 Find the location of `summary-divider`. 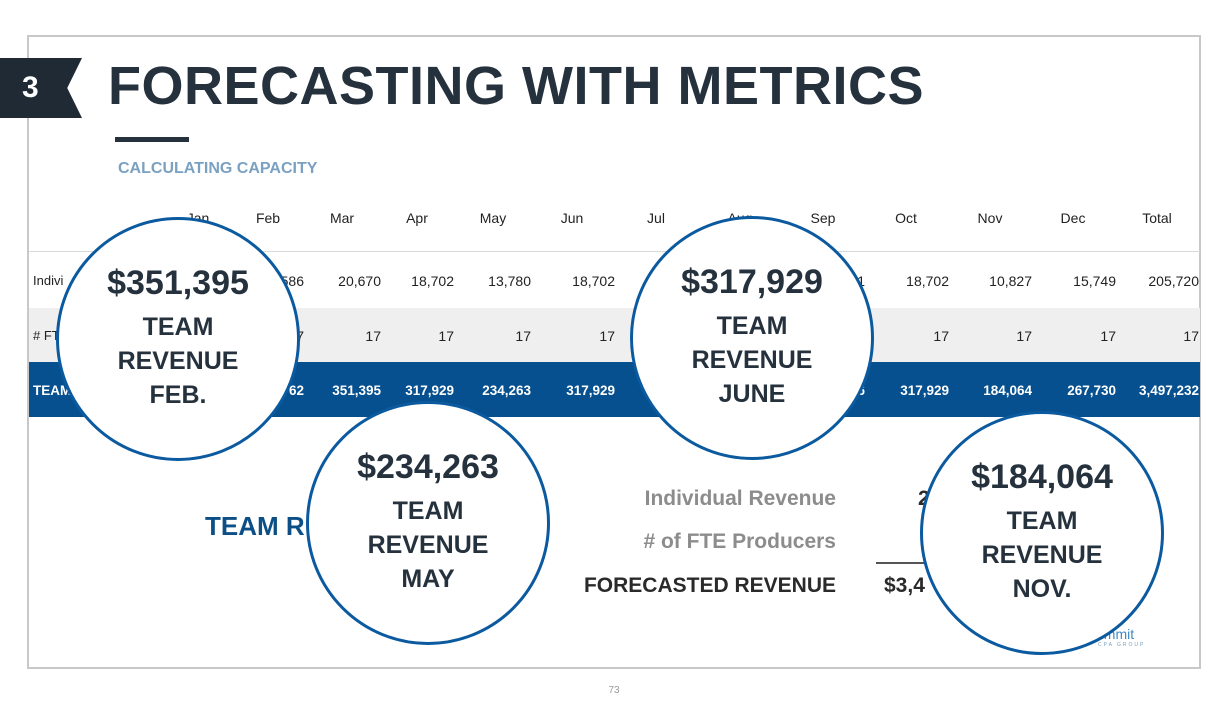

summary-divider is located at coordinates (916, 563).